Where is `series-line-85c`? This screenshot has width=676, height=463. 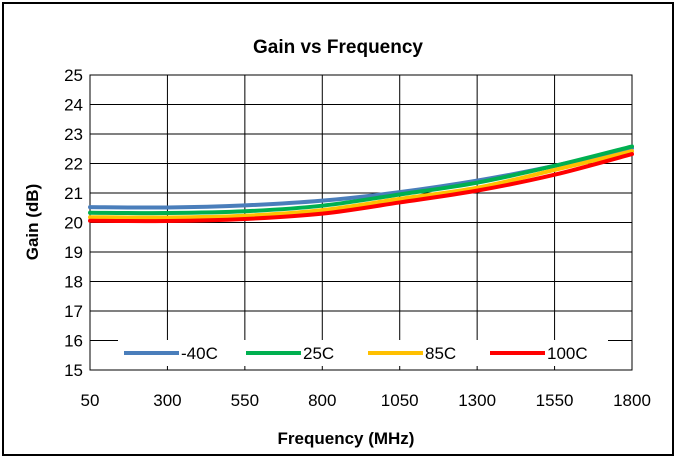
series-line-85c is located at coordinates (361, 184).